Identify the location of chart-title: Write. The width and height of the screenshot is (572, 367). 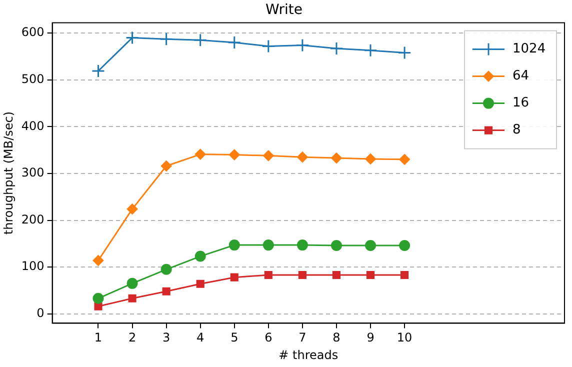
(284, 10).